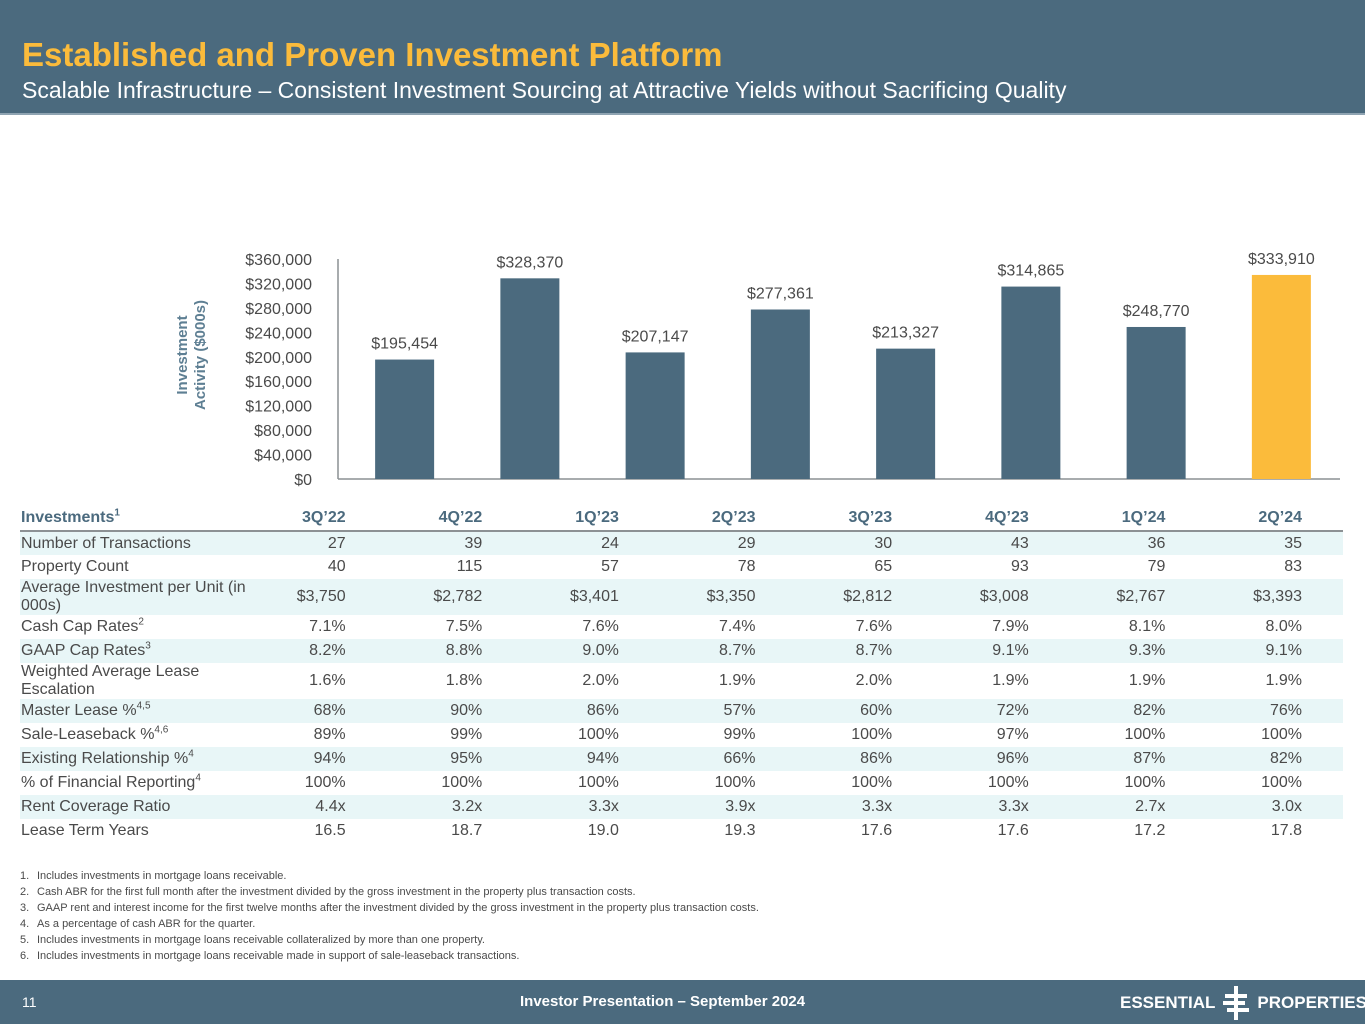  Describe the element at coordinates (455, 519) in the screenshot. I see `column-header: 4Q’22` at that location.